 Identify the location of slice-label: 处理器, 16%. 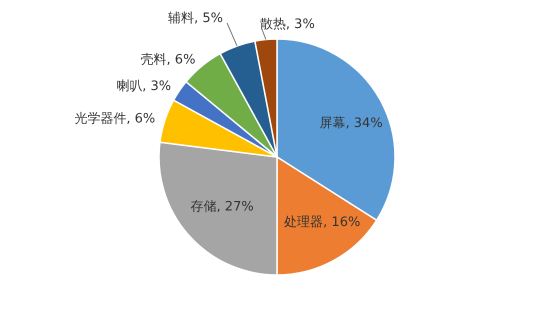
(322, 222).